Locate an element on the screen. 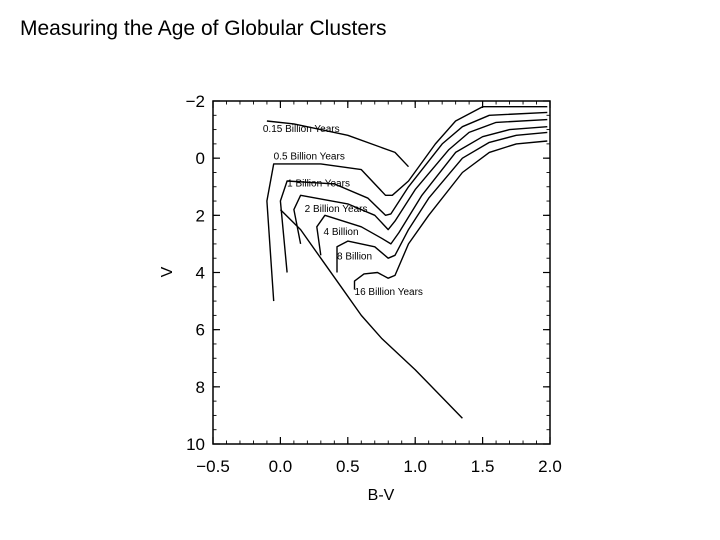 The height and width of the screenshot is (540, 720). isochrone-label: 8 Billion is located at coordinates (354, 256).